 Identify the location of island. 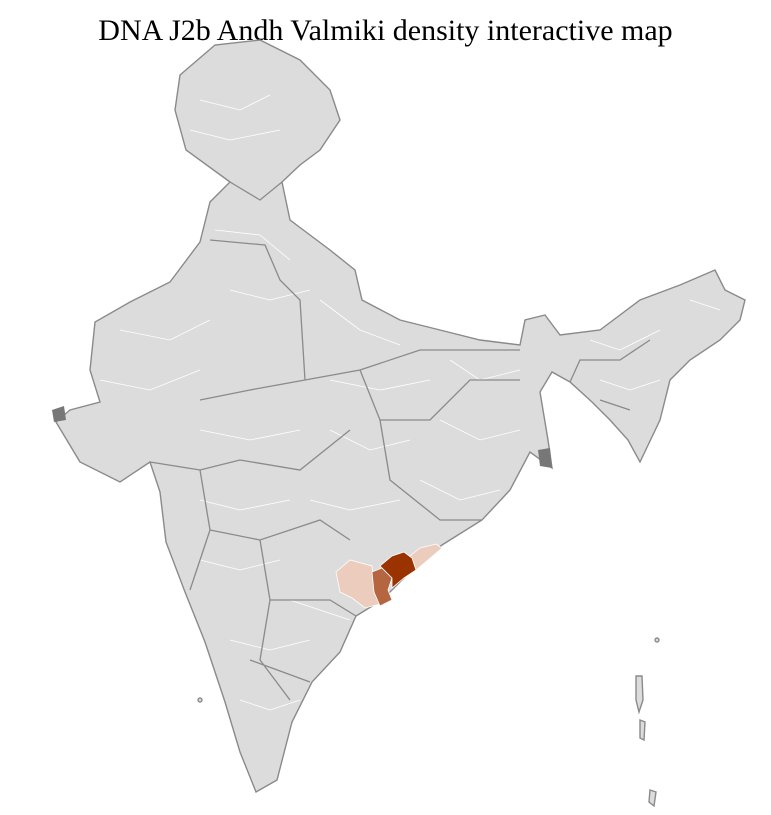
(657, 640).